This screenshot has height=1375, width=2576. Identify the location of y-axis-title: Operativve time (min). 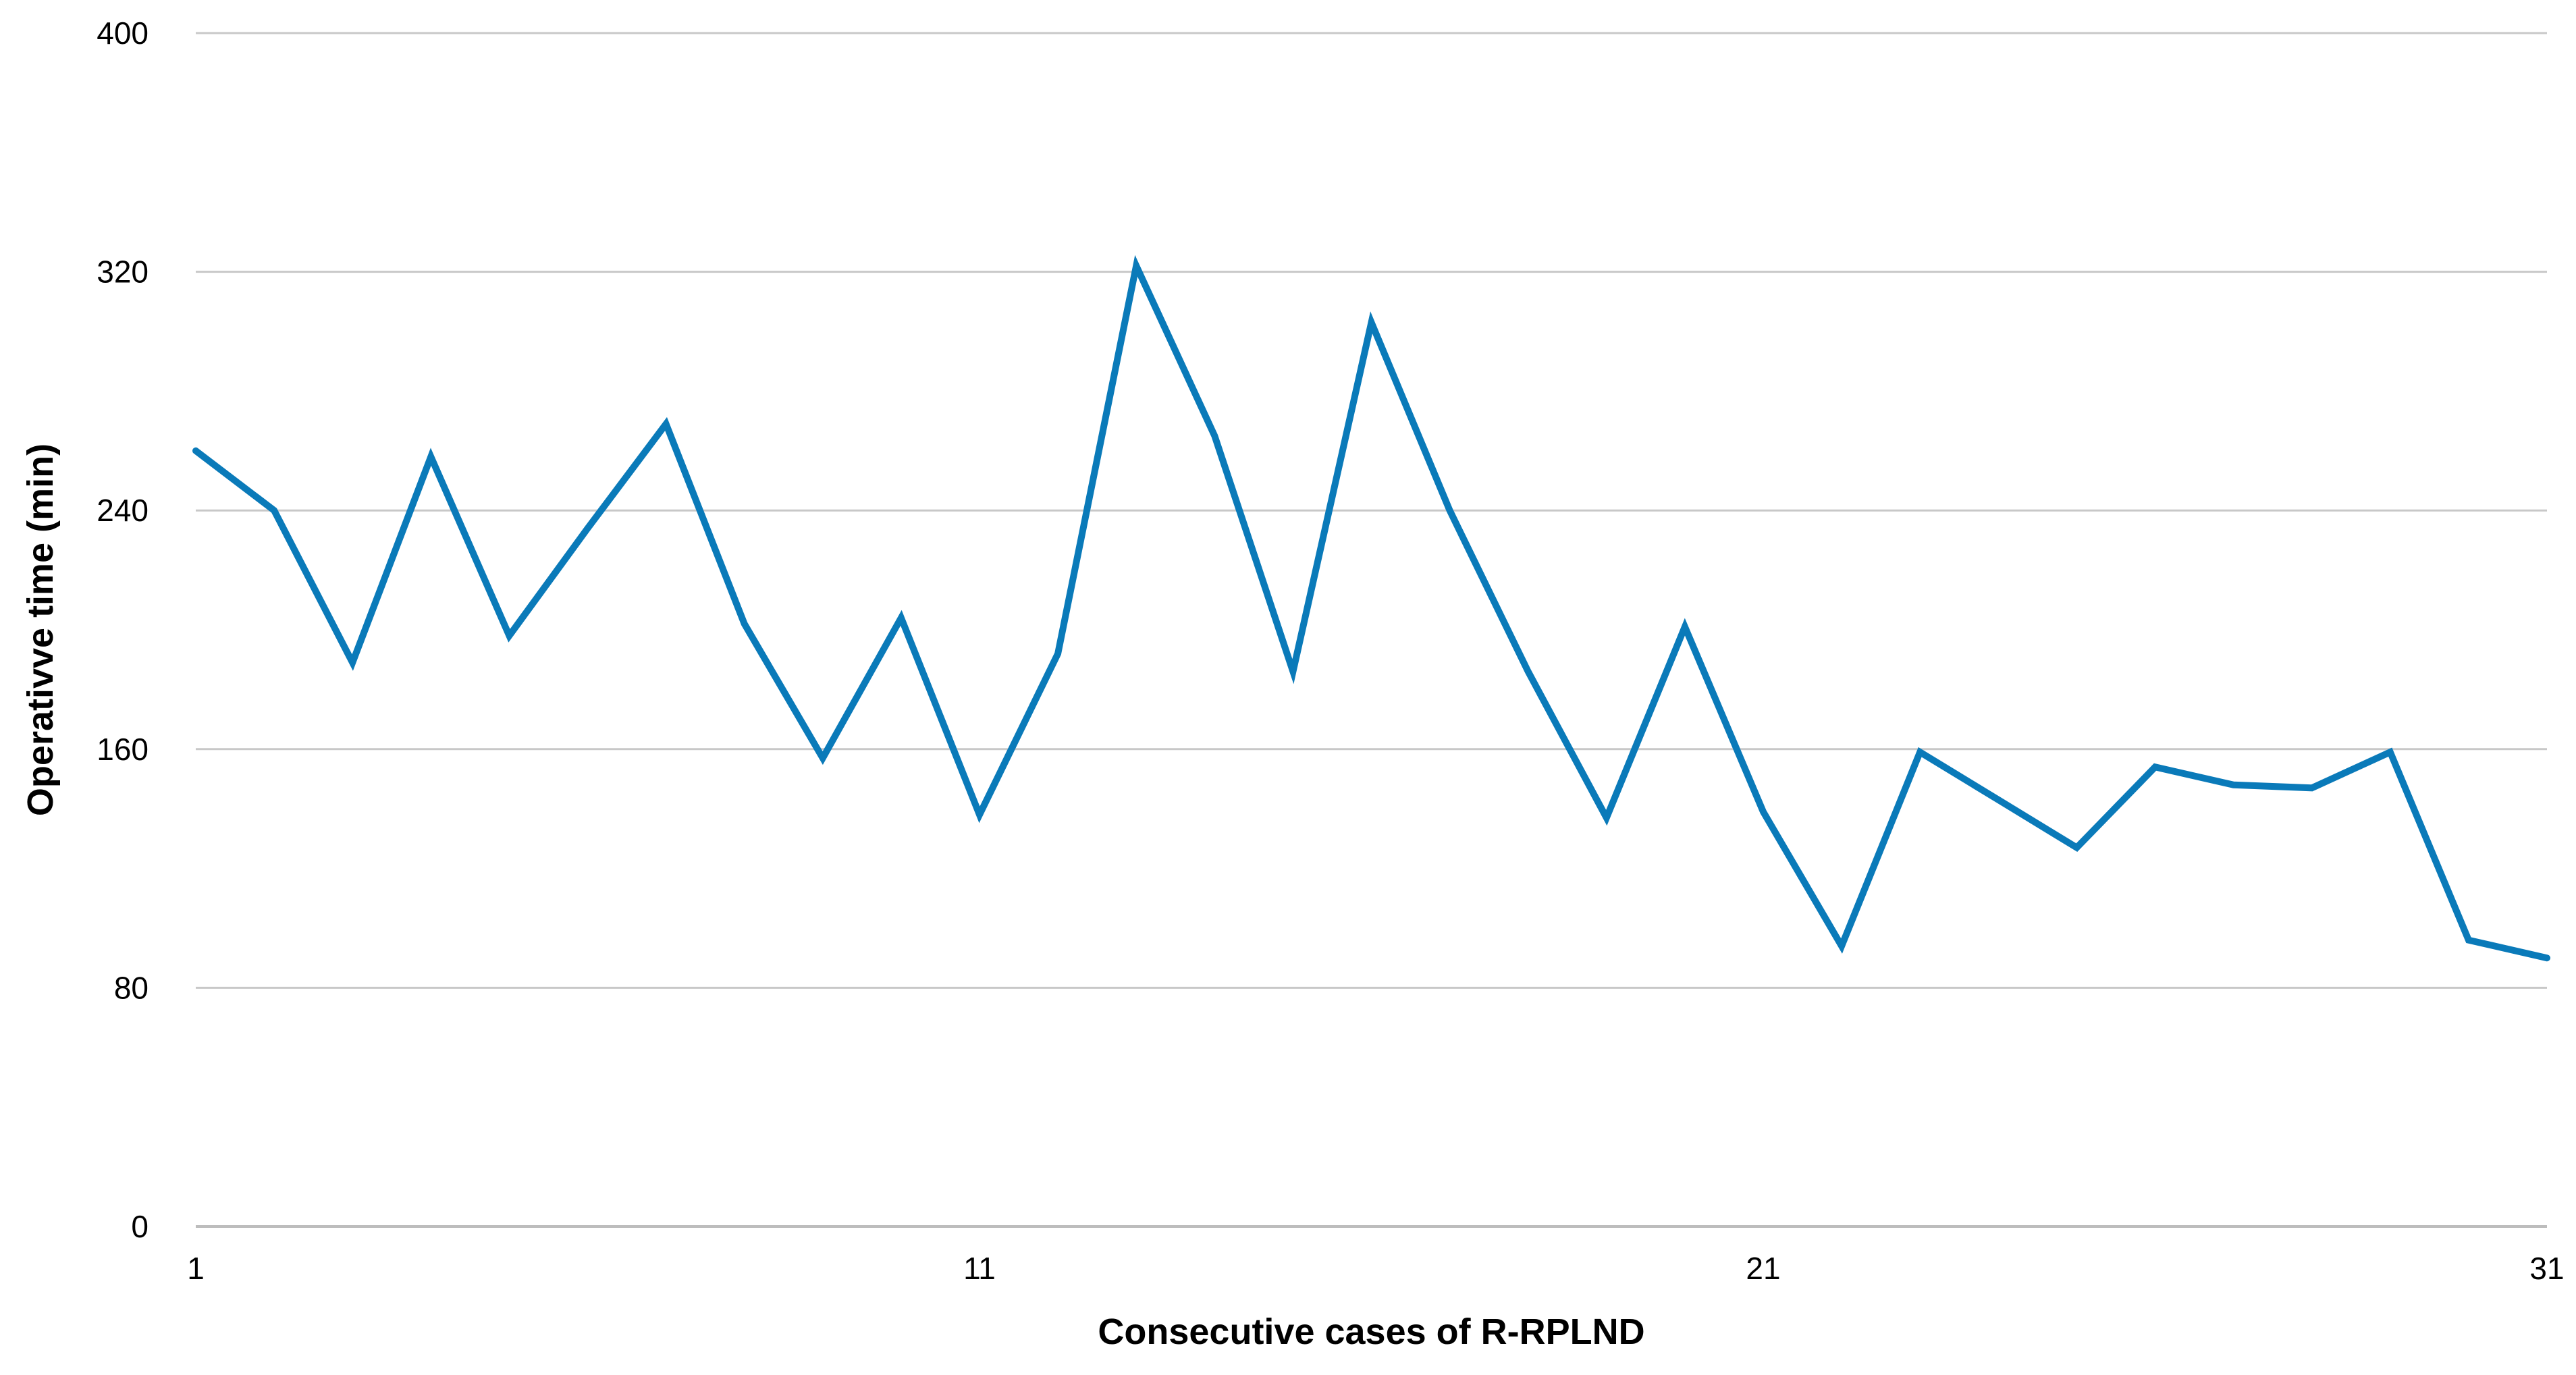
(40, 629).